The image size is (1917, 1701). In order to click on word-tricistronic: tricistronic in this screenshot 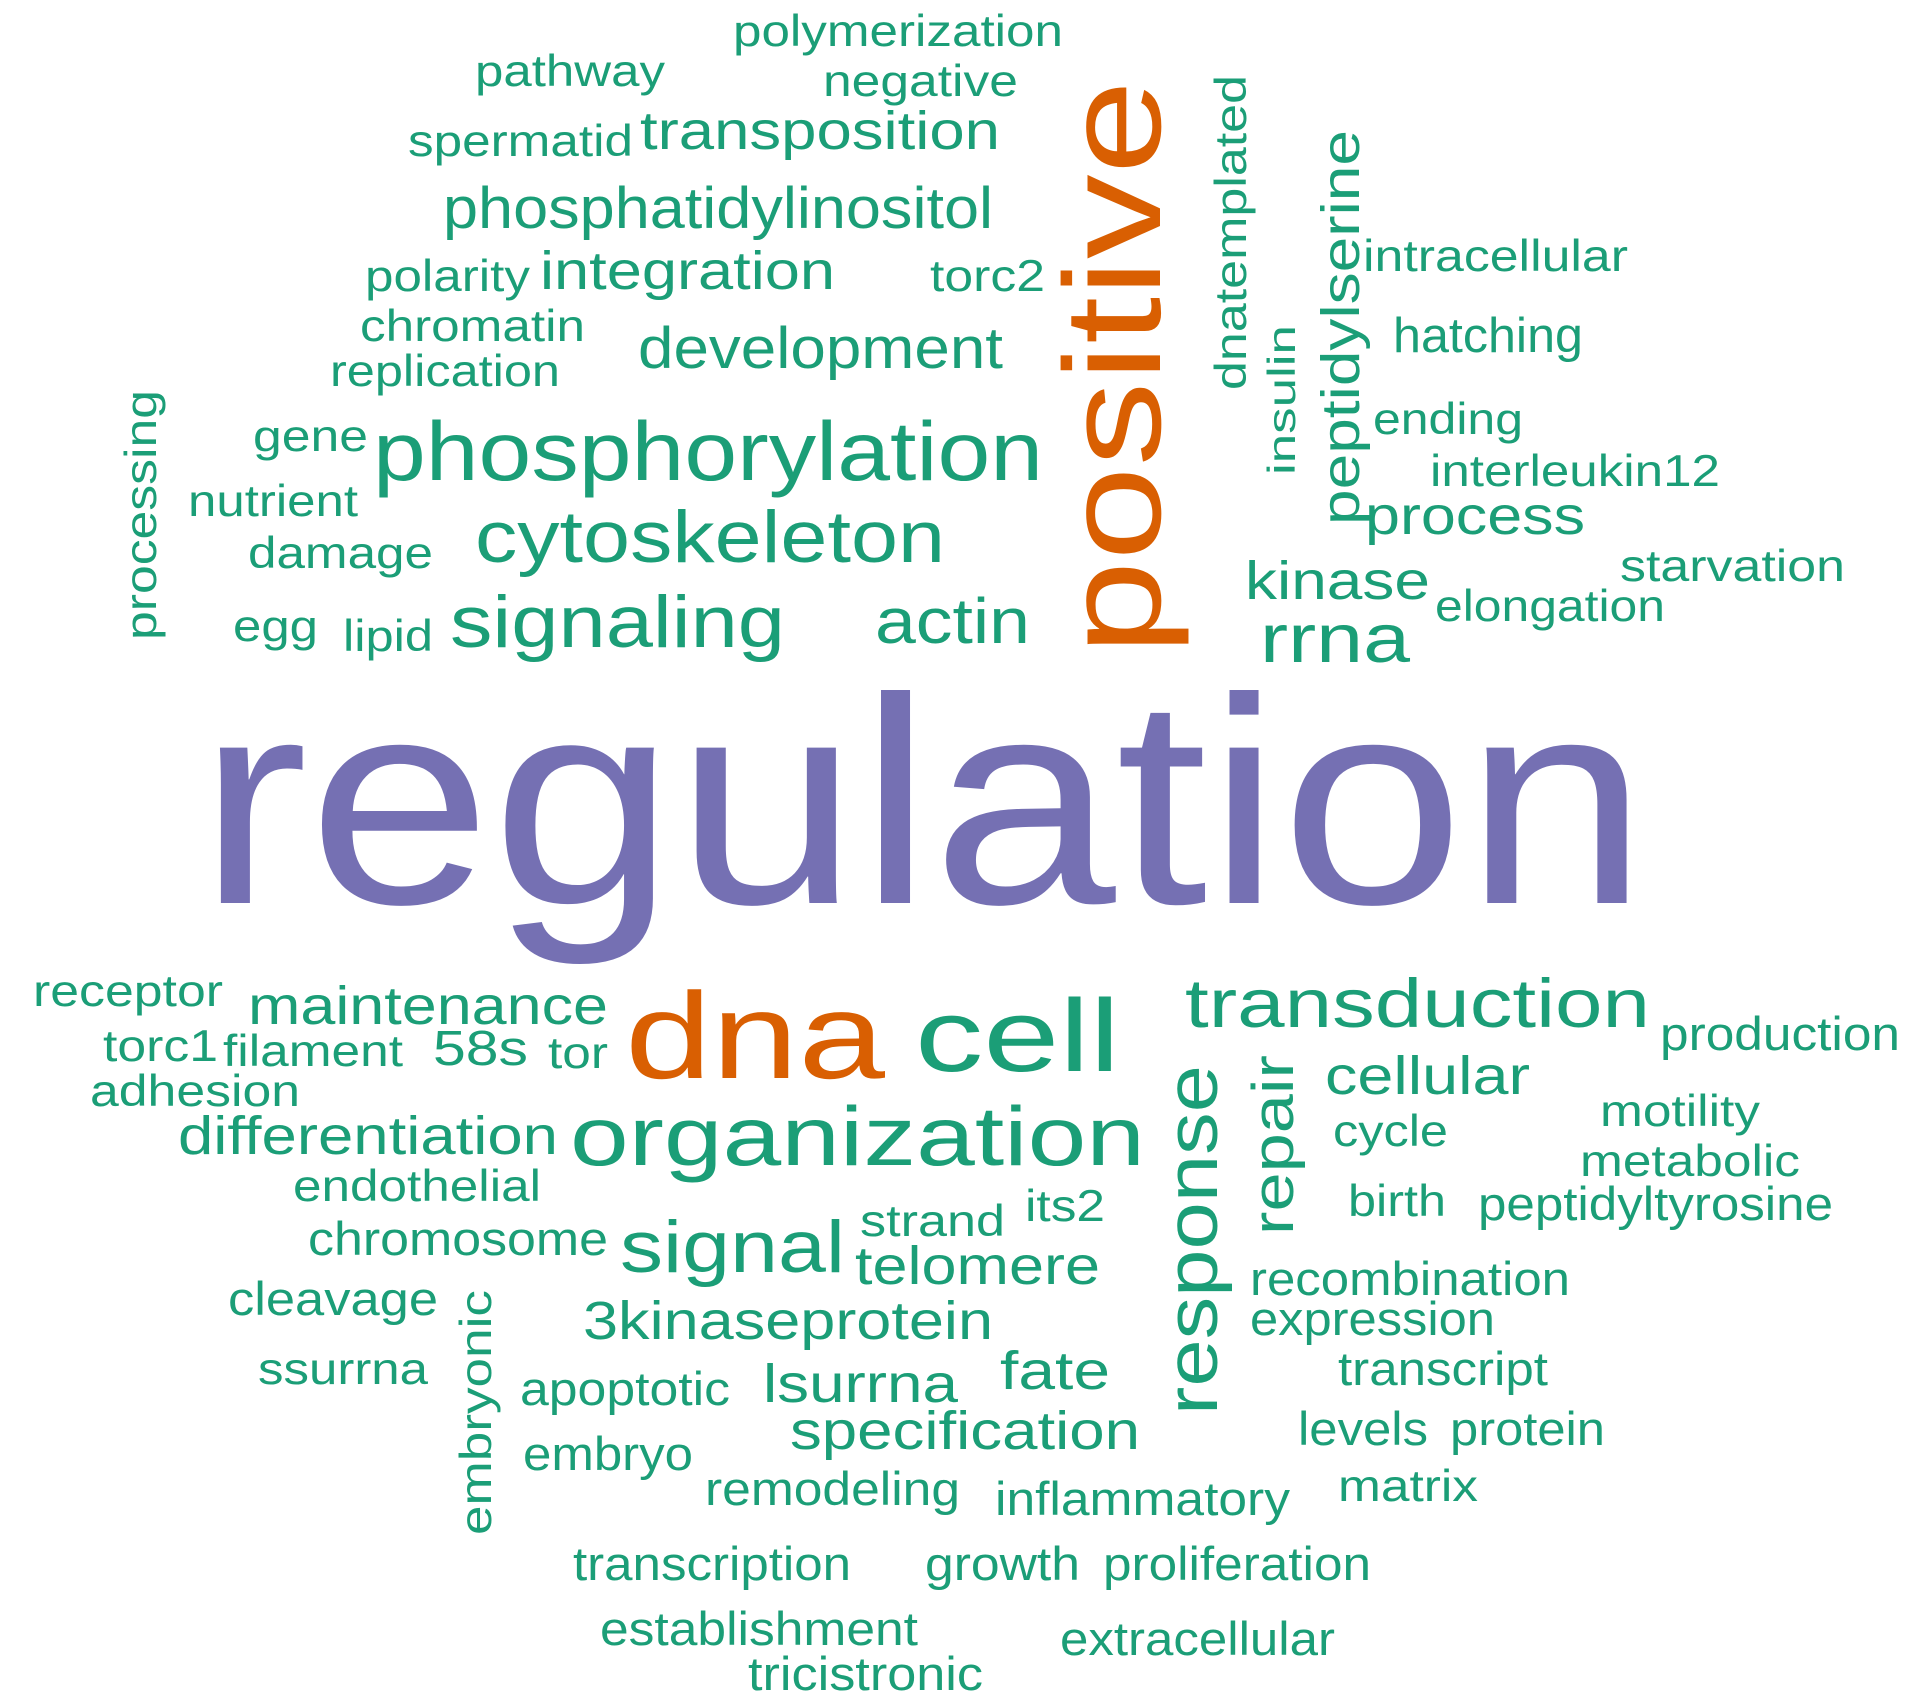, I will do `click(865, 1673)`.